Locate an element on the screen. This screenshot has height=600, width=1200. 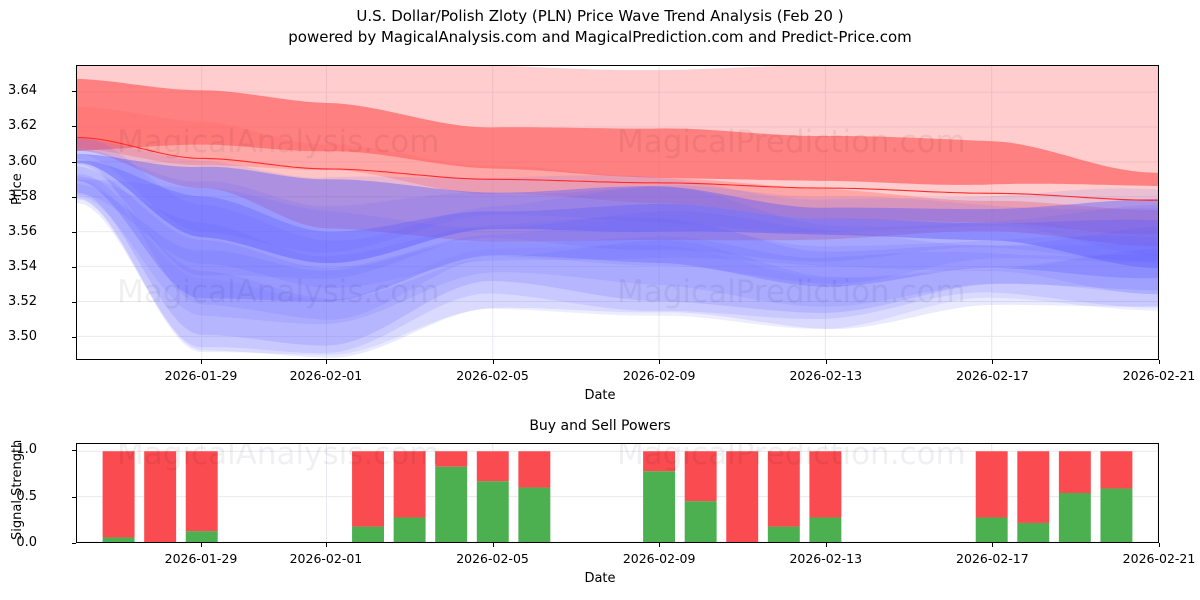
bars-x-tick-label: 2026-02-09 is located at coordinates (659, 558).